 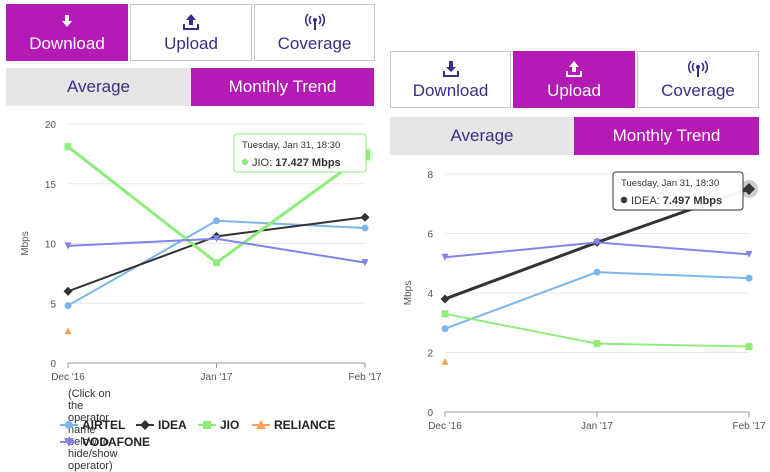 I want to click on legend-label-reliance: RELIANCE, so click(x=305, y=425).